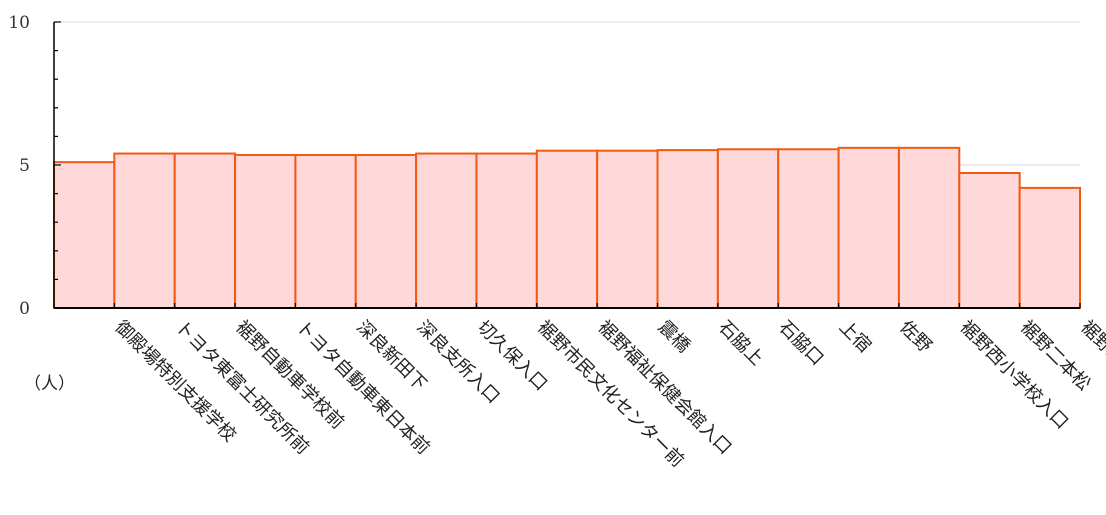  What do you see at coordinates (1014, 375) in the screenshot?
I see `x-tick-label: 裾野西小学校入口` at bounding box center [1014, 375].